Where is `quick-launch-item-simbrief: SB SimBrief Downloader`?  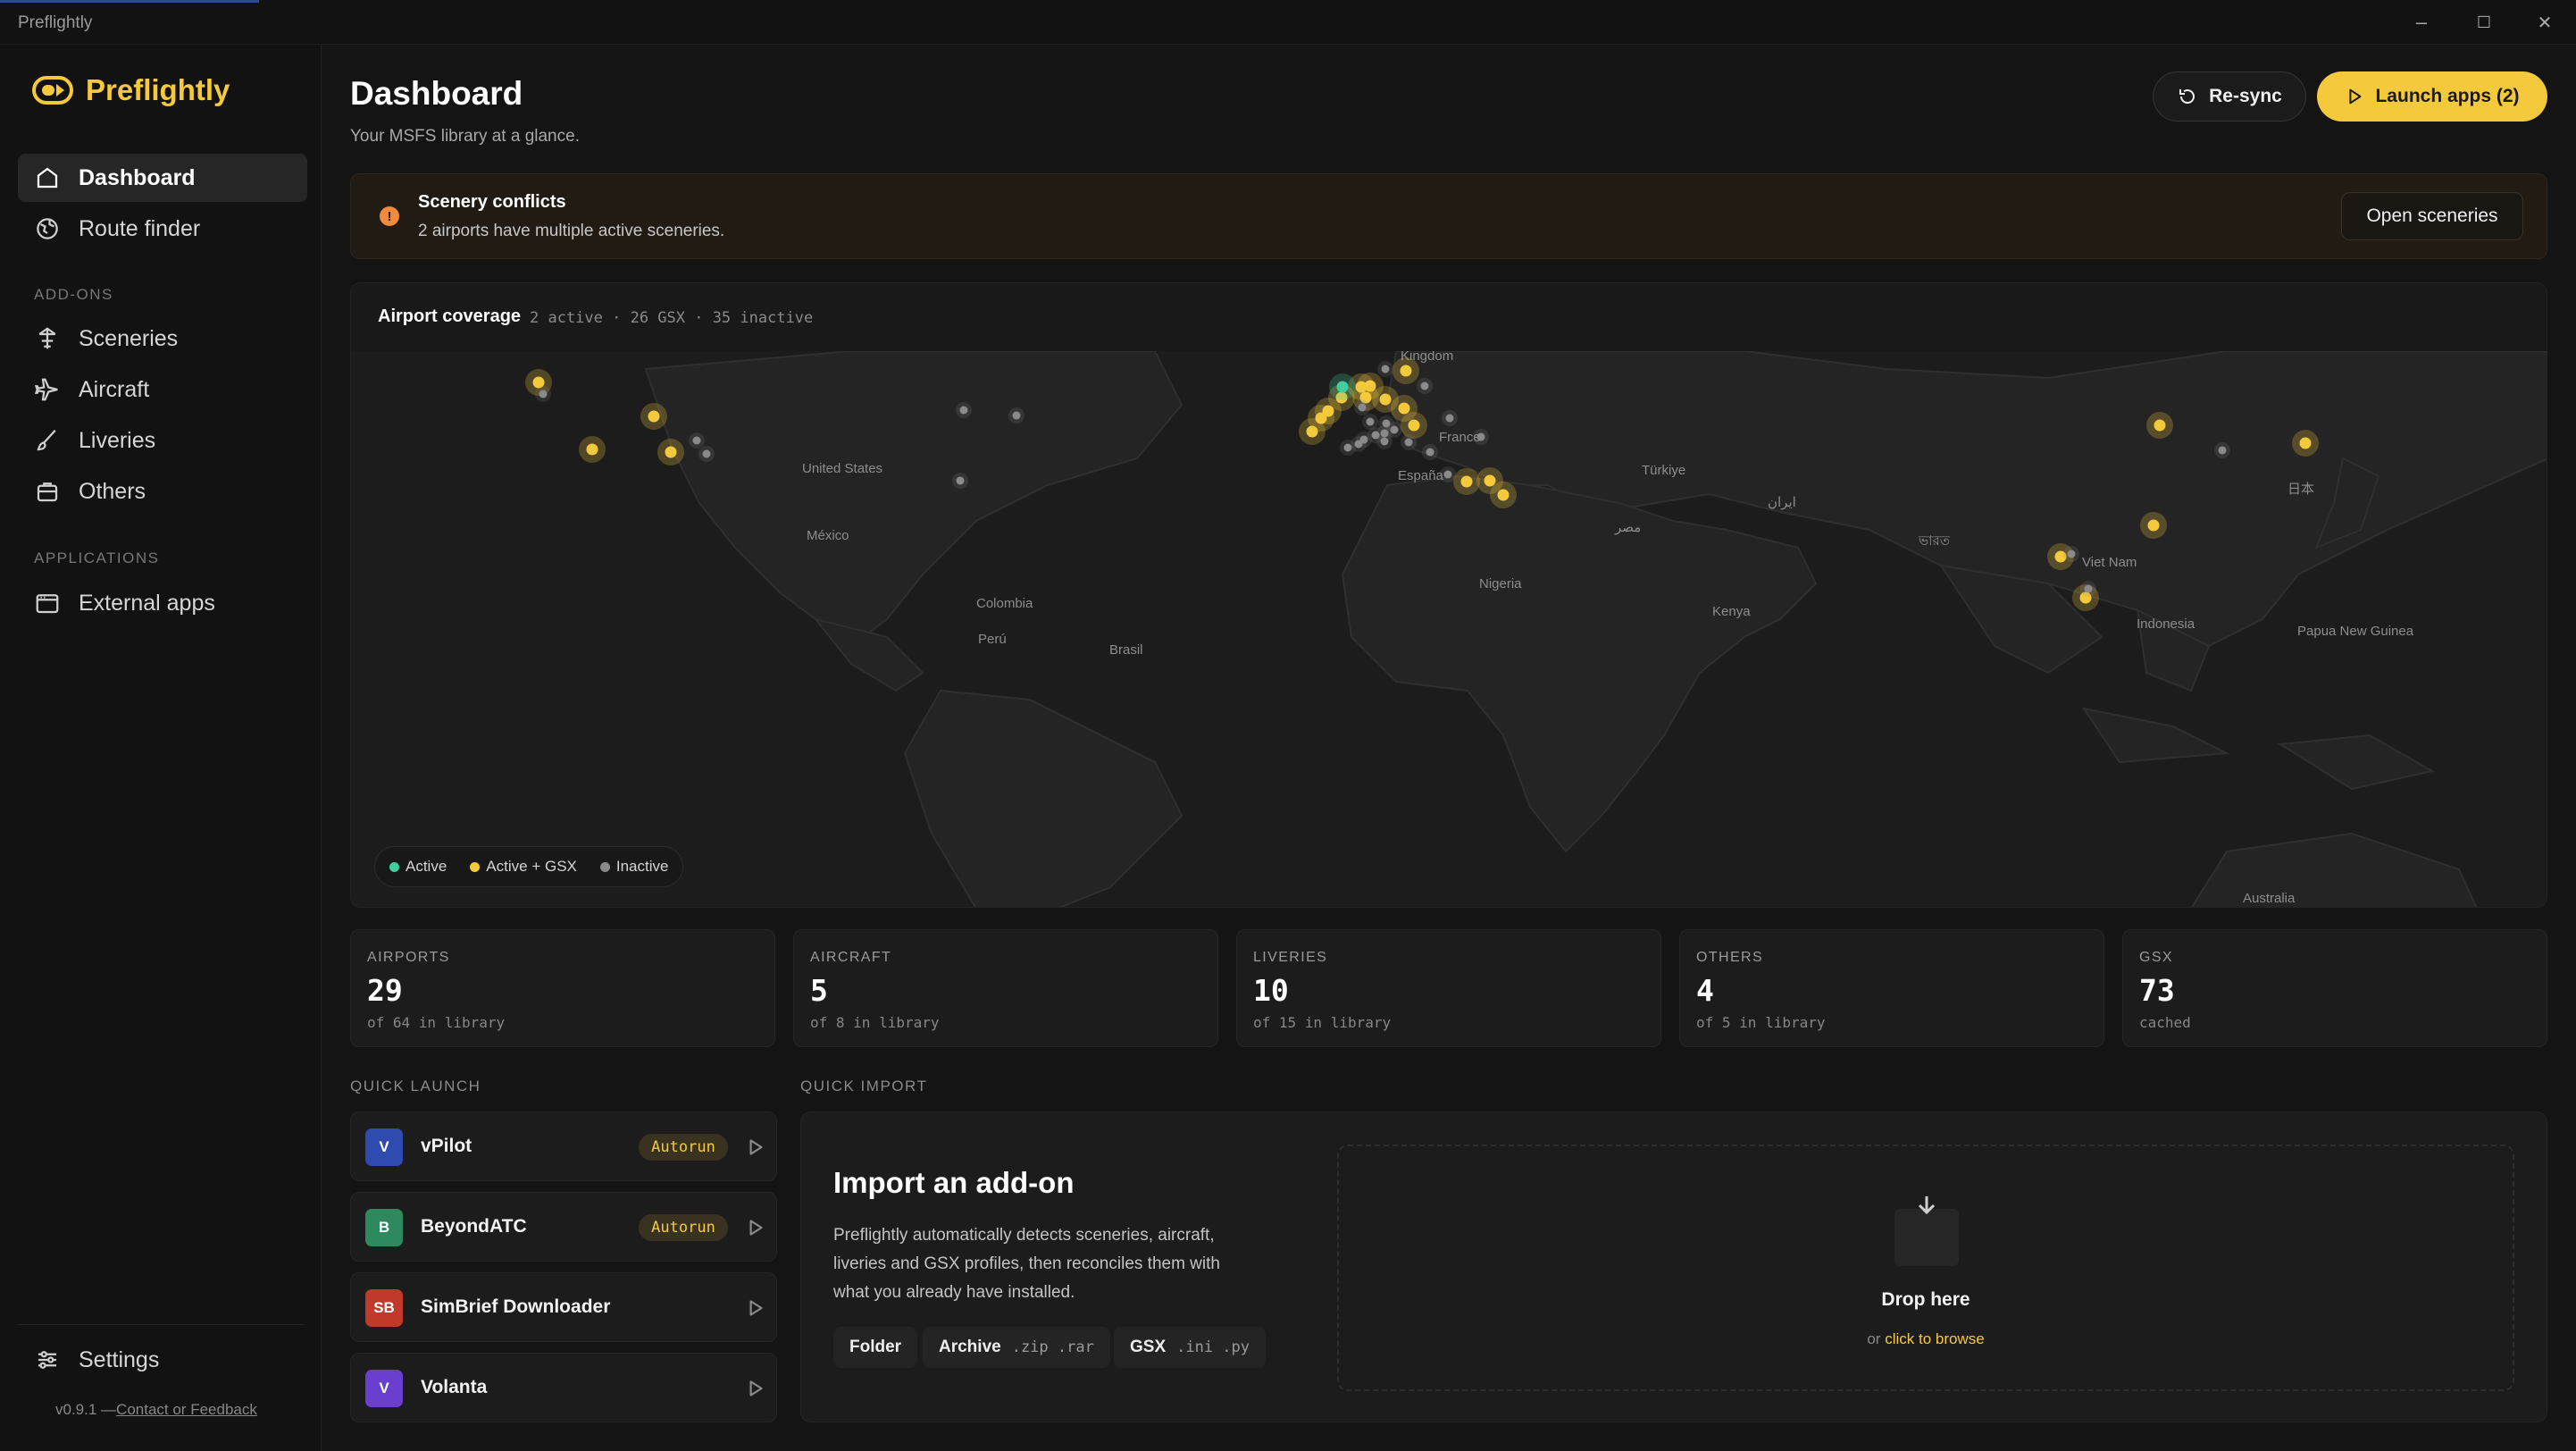 quick-launch-item-simbrief: SB SimBrief Downloader is located at coordinates (563, 1307).